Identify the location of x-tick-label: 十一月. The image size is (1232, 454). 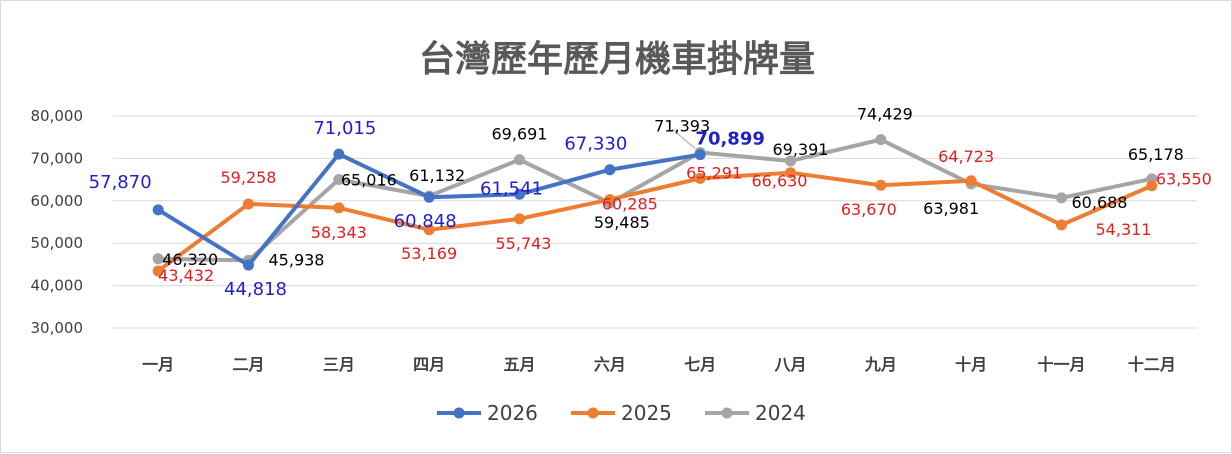
(1061, 364).